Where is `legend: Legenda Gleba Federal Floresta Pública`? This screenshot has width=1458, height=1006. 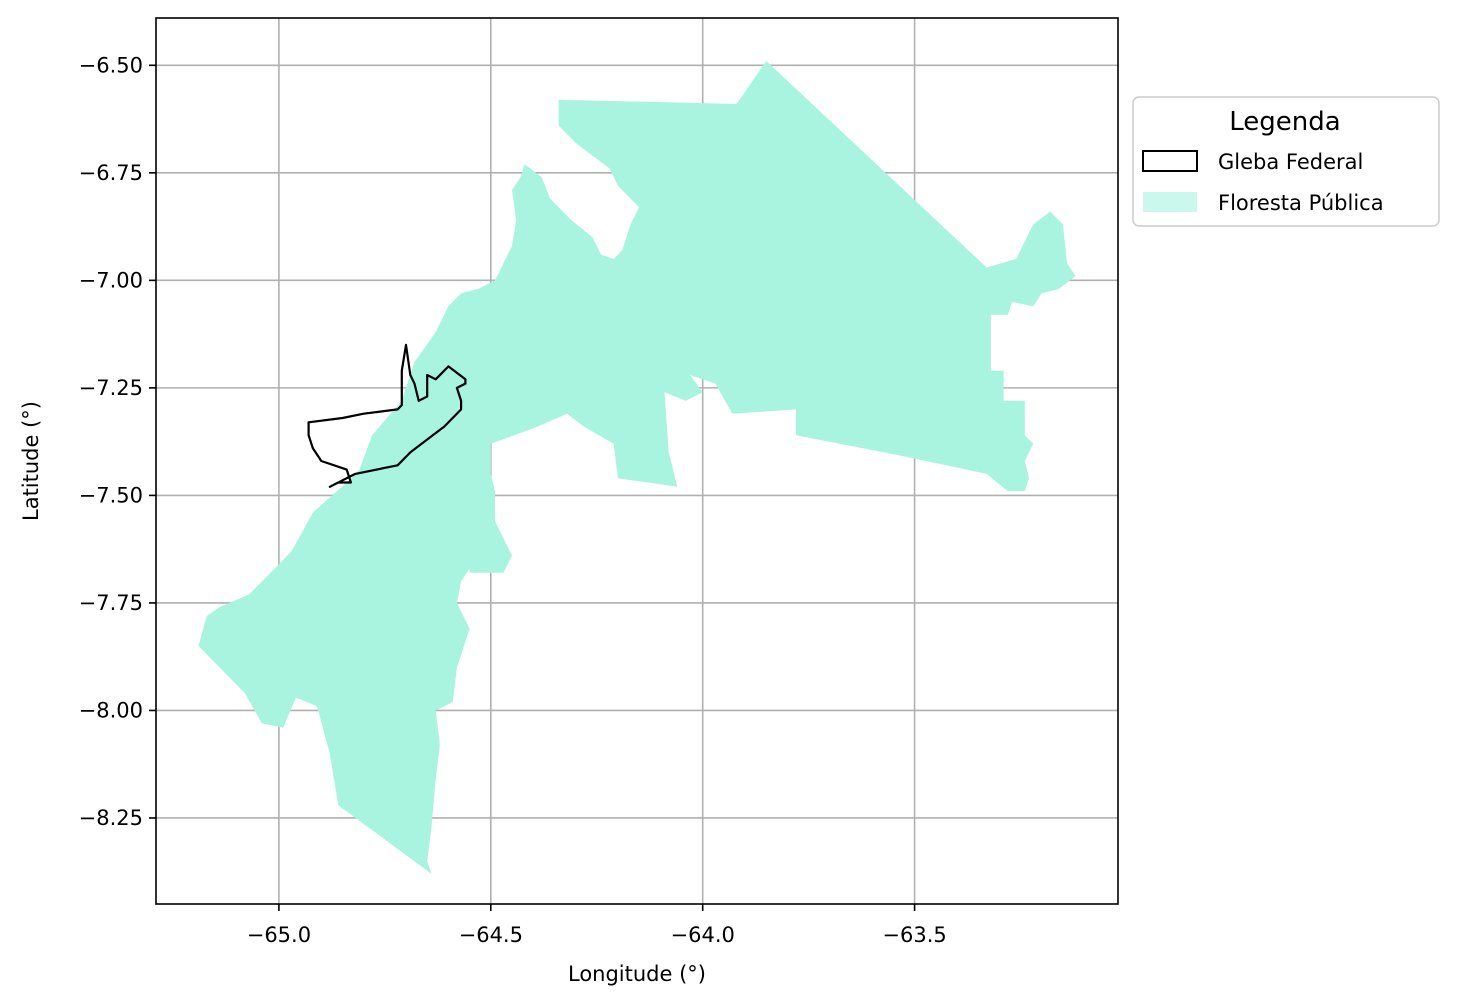 legend: Legenda Gleba Federal Floresta Pública is located at coordinates (1286, 161).